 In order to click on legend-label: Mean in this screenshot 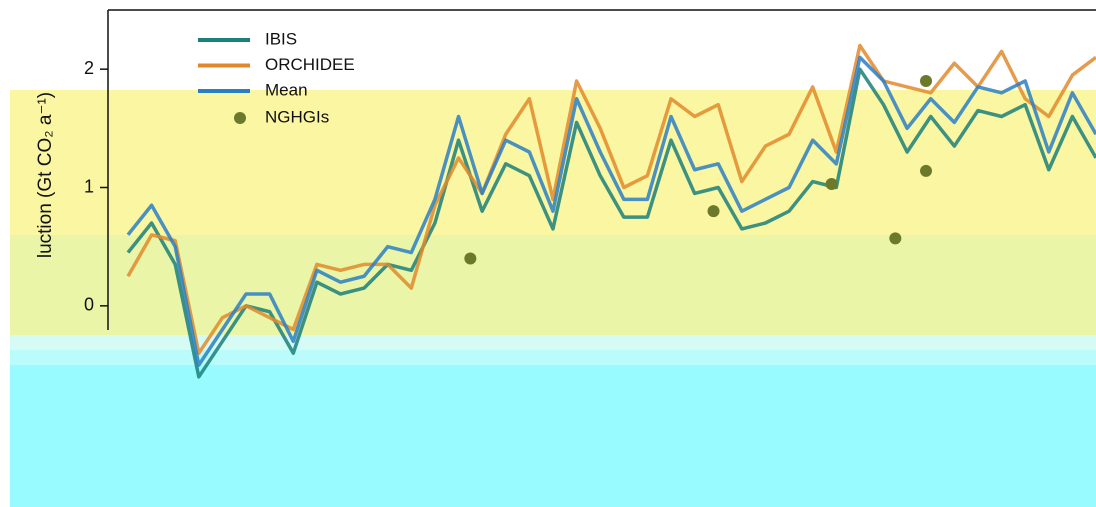, I will do `click(286, 89)`.